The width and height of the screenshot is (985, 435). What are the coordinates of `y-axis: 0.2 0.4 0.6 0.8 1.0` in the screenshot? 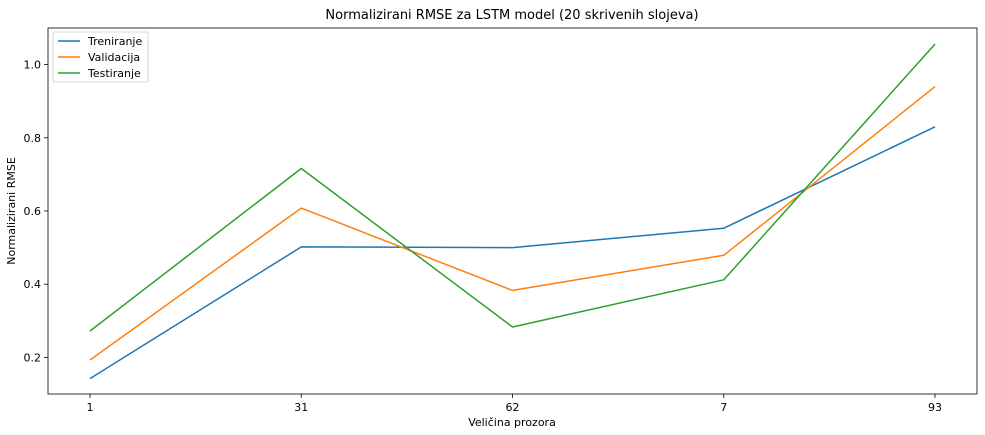 It's located at (36, 211).